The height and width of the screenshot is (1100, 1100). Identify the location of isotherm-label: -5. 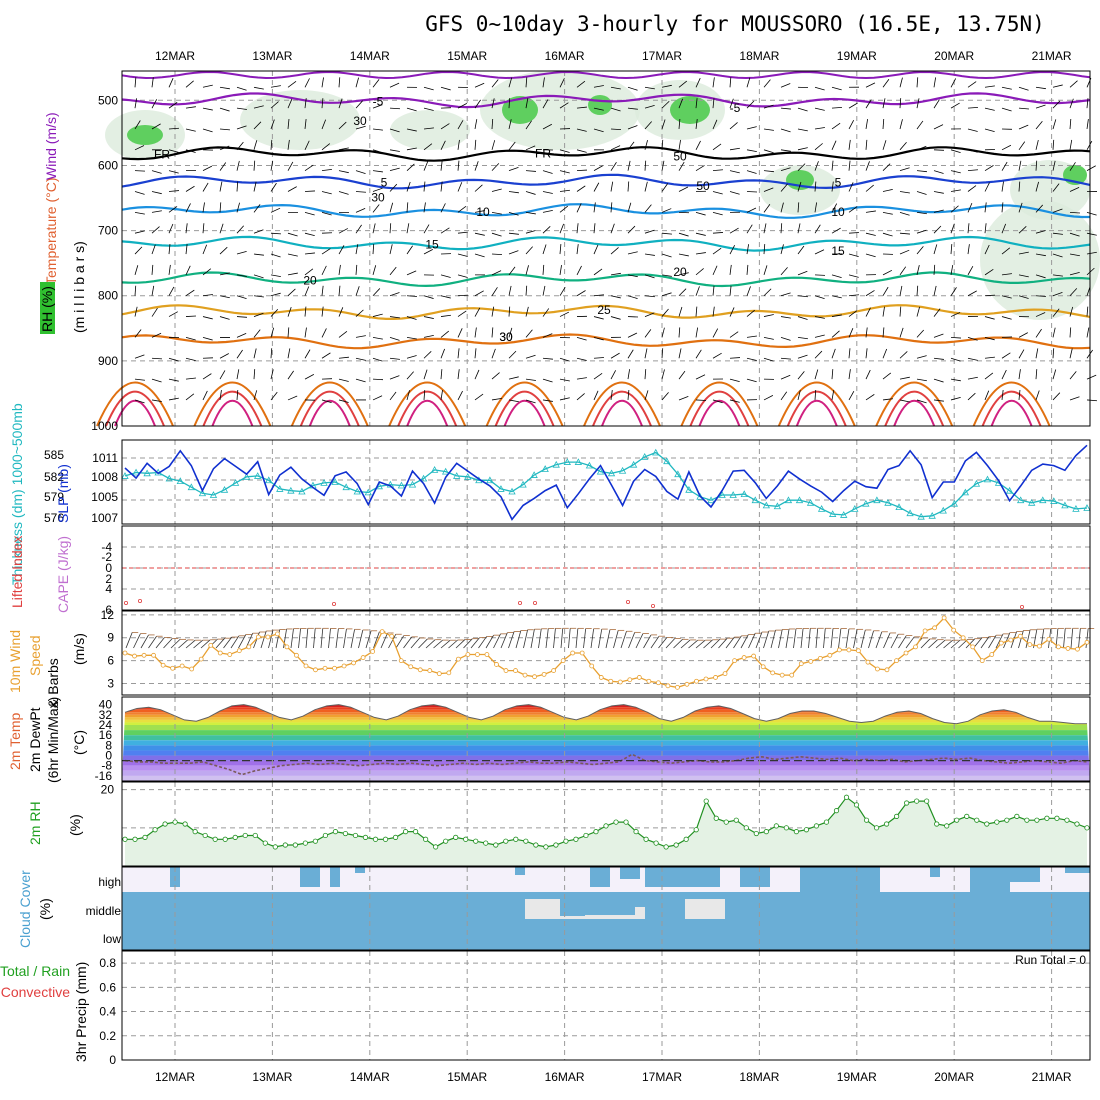
(735, 108).